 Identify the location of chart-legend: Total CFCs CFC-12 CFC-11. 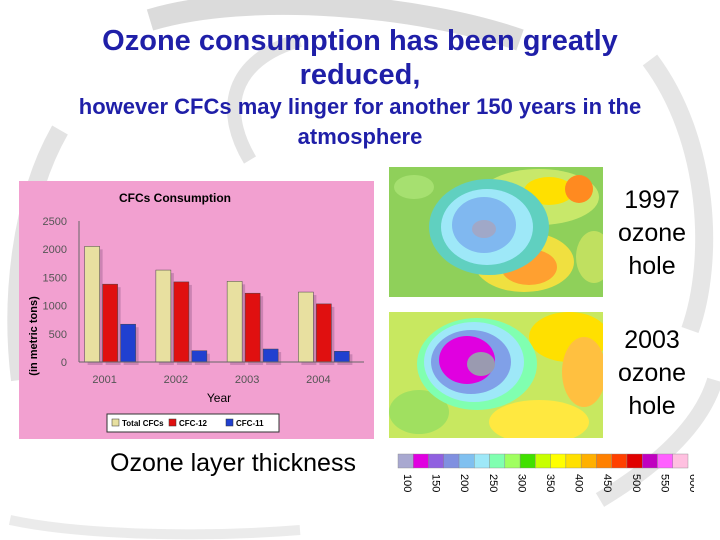
(193, 423).